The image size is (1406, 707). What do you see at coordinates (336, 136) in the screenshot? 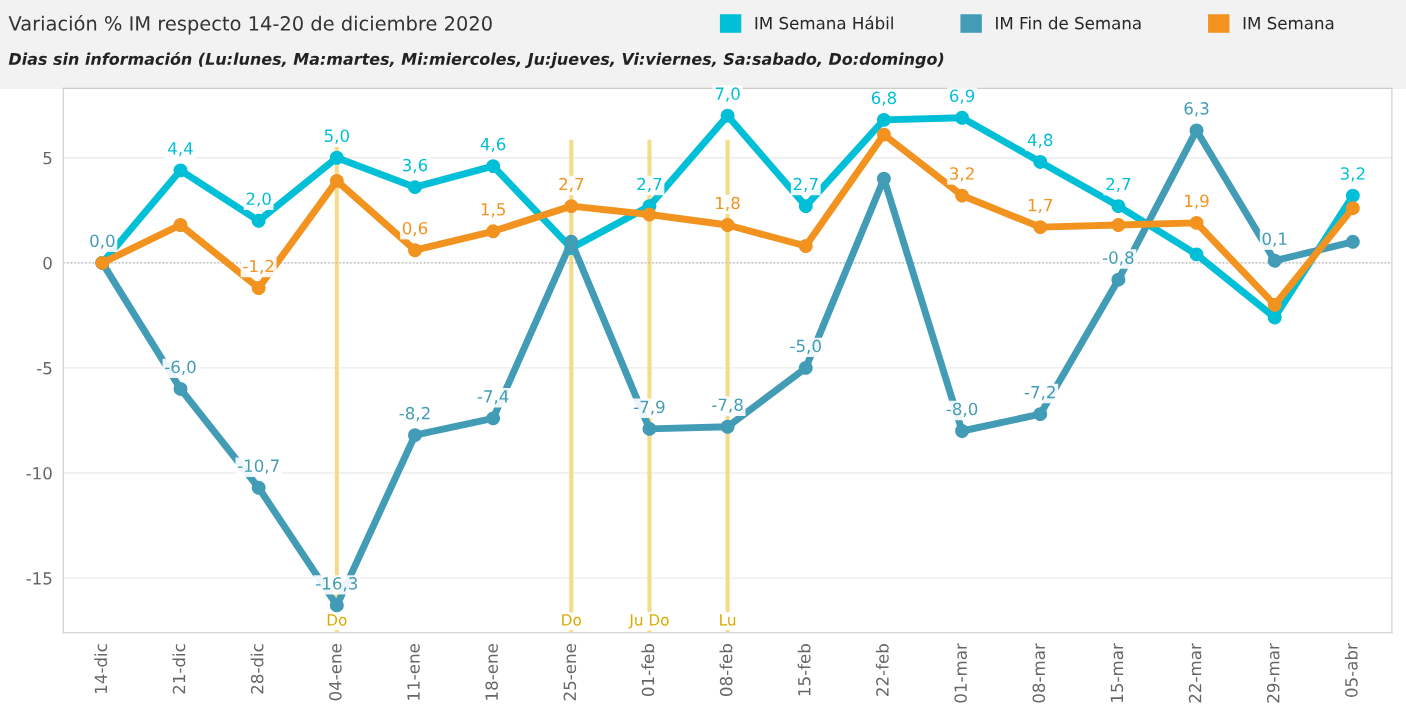
I see `data-label: 5,0` at bounding box center [336, 136].